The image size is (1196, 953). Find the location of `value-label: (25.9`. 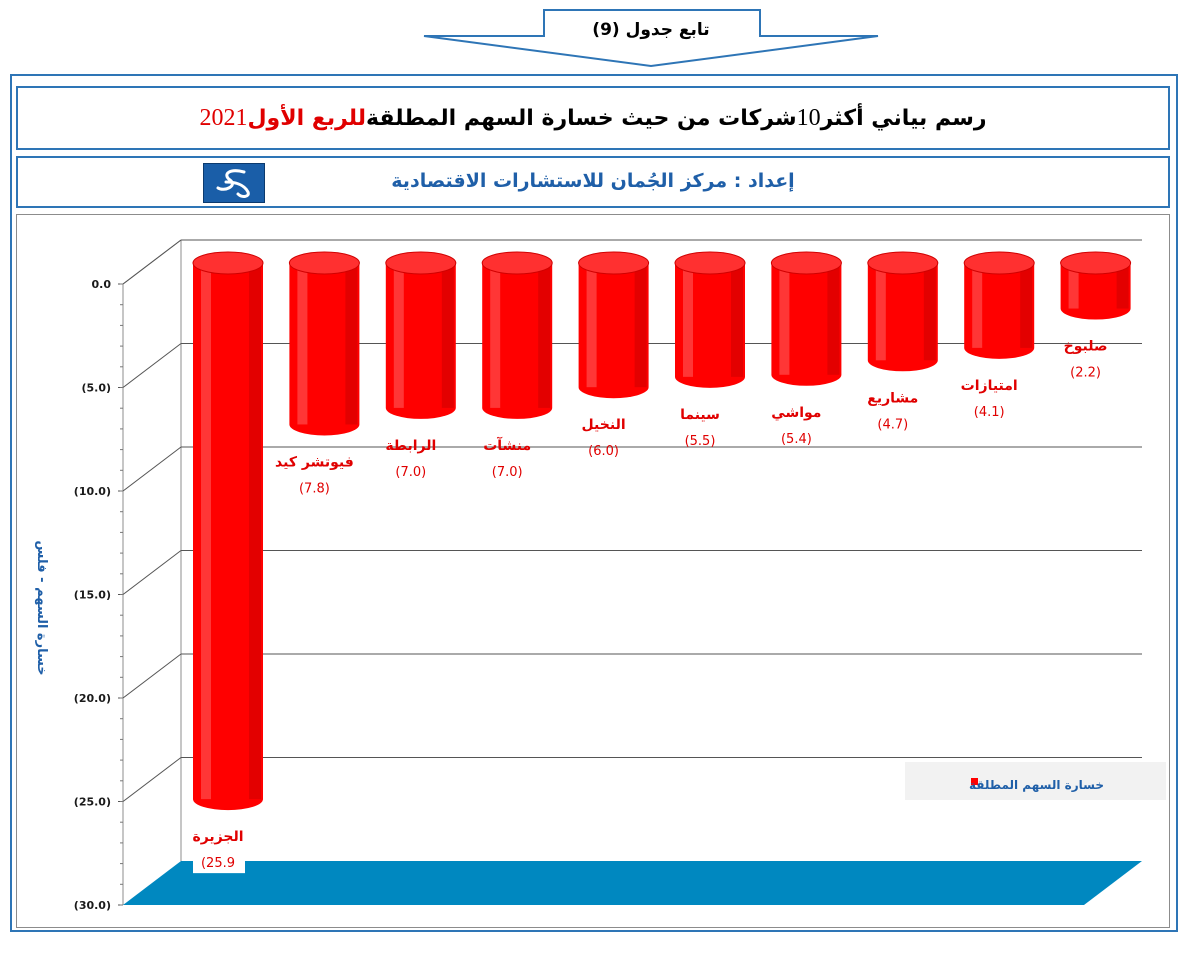

value-label: (25.9 is located at coordinates (218, 863).